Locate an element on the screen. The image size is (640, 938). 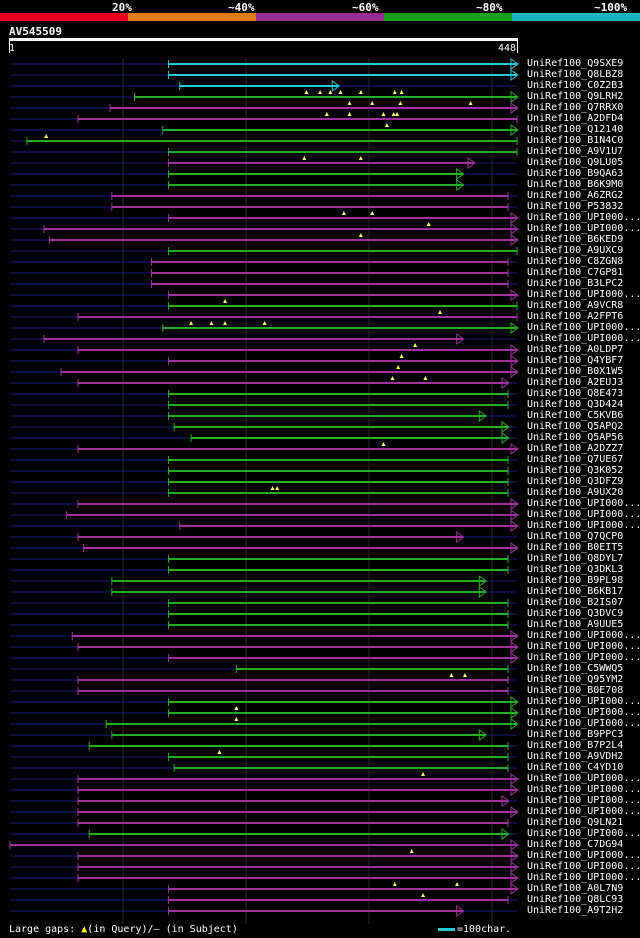
hit-link: UniRef100_Q3K052 is located at coordinates (575, 470).